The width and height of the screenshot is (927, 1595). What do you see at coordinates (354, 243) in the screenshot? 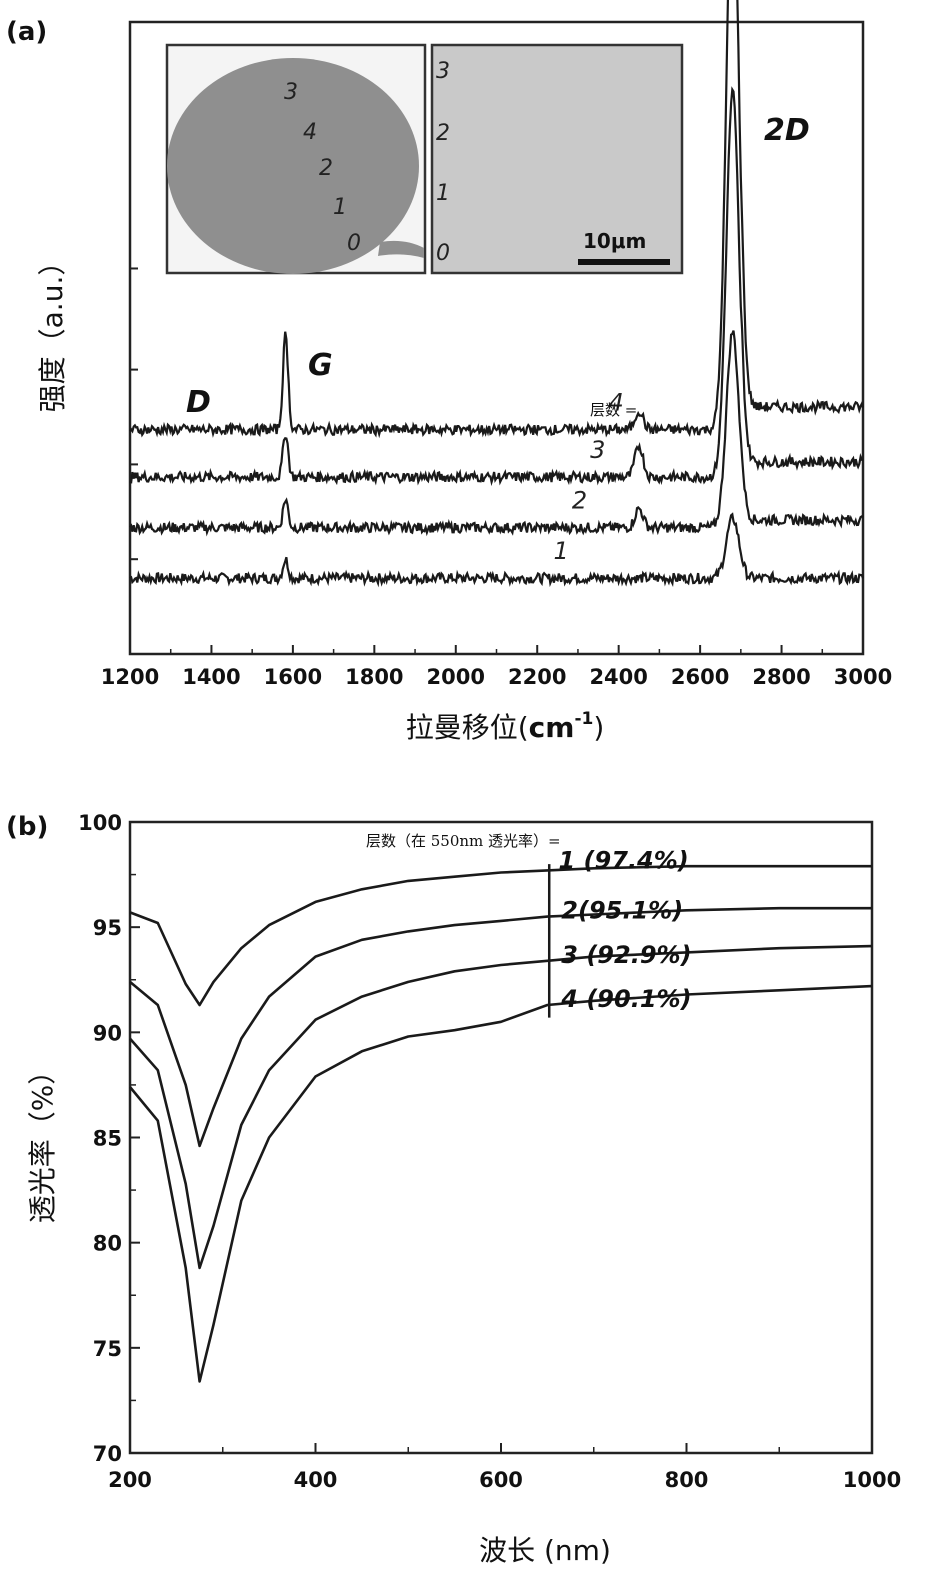
I see `inset-left-num-0: 0` at bounding box center [354, 243].